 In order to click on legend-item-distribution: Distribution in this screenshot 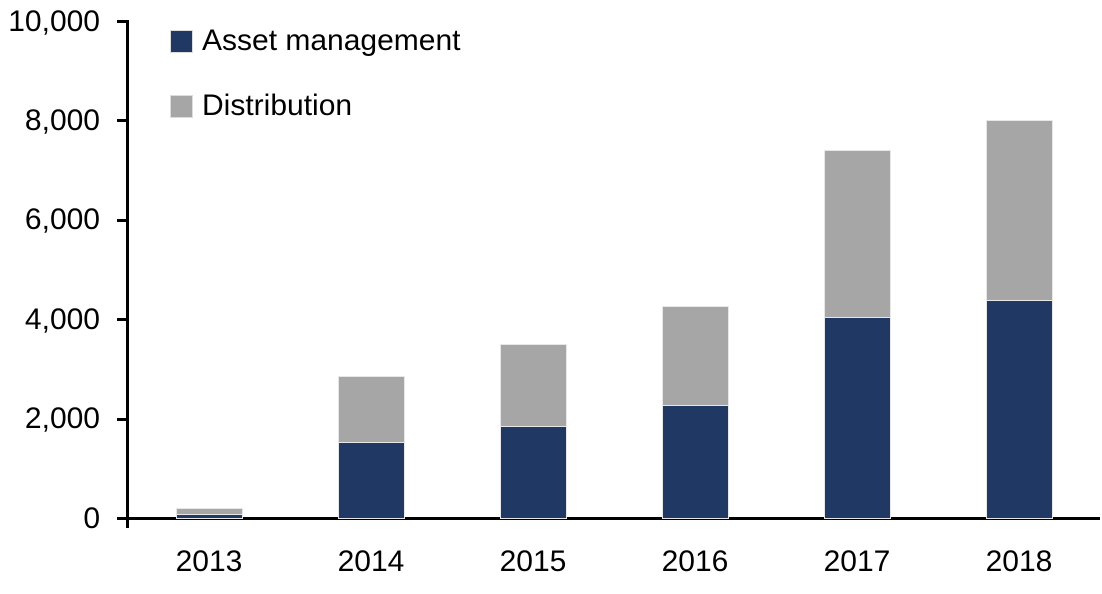, I will do `click(261, 106)`.